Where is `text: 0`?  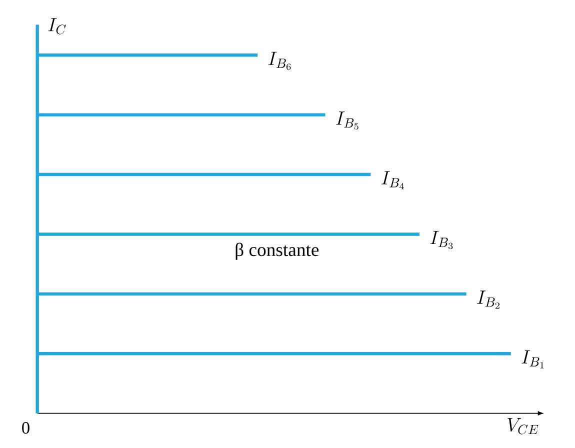
text: 0 is located at coordinates (26, 428).